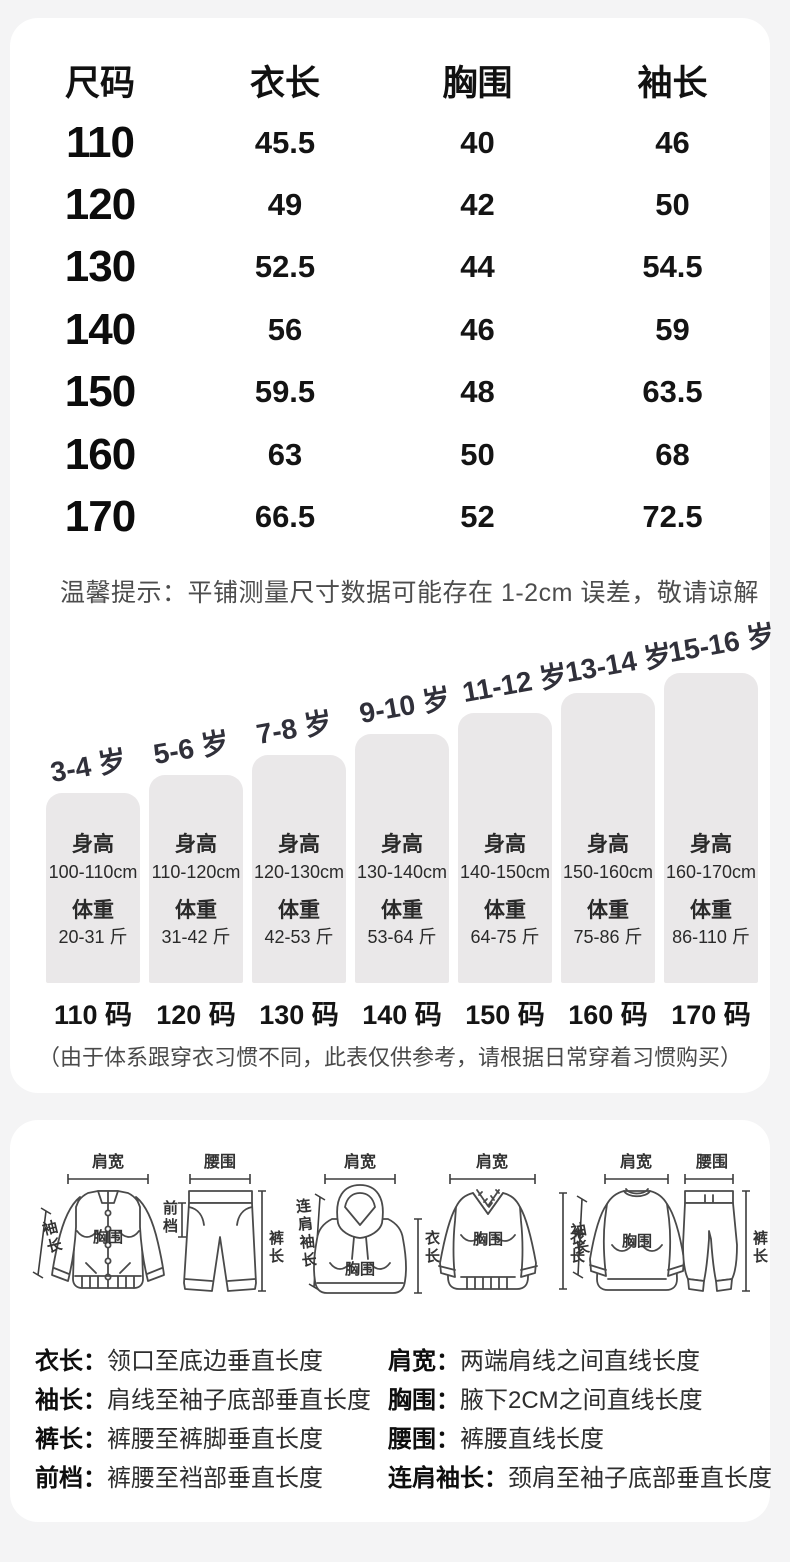 Image resolution: width=790 pixels, height=1562 pixels. I want to click on length-value: 45.5, so click(285, 142).